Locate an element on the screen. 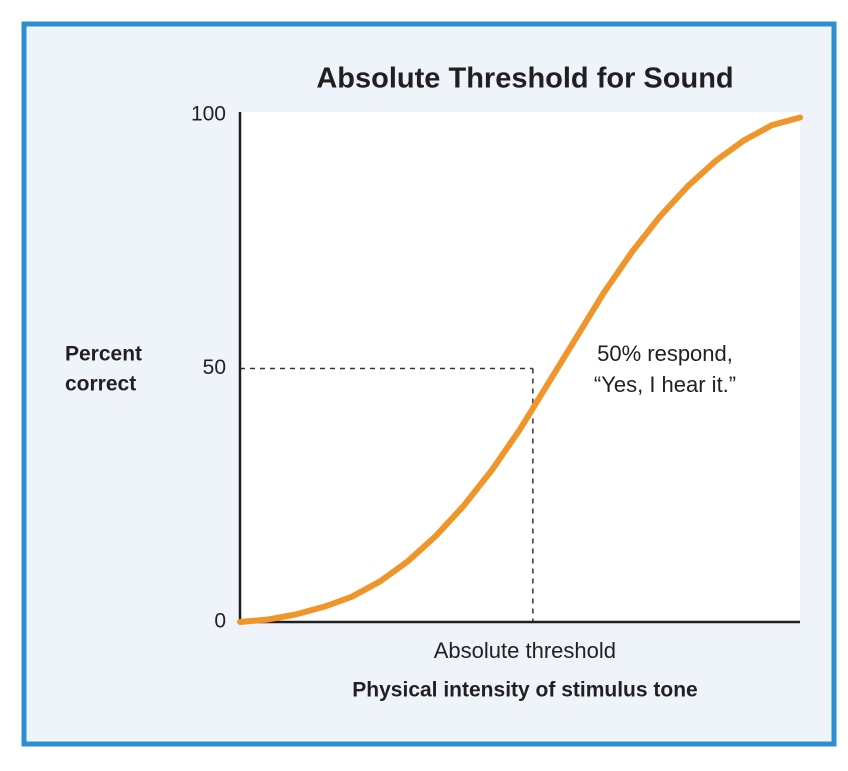  annotation: “Yes, I hear it.” is located at coordinates (665, 384).